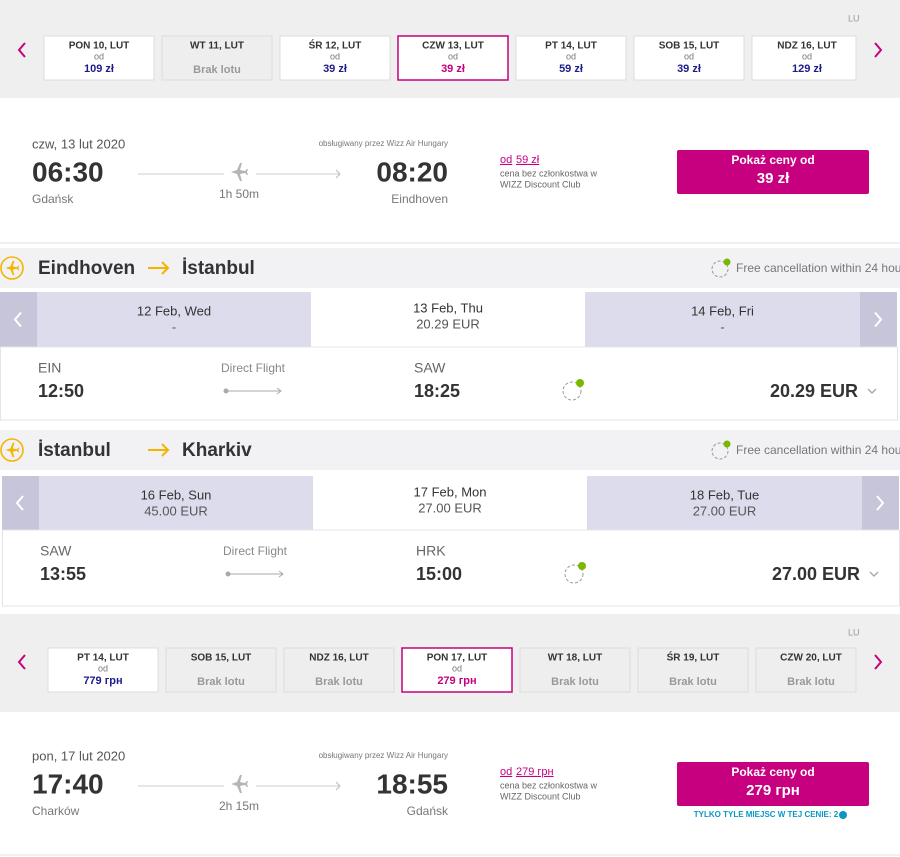 The height and width of the screenshot is (857, 900). What do you see at coordinates (528, 160) in the screenshot?
I see `regular-price: 59 zł` at bounding box center [528, 160].